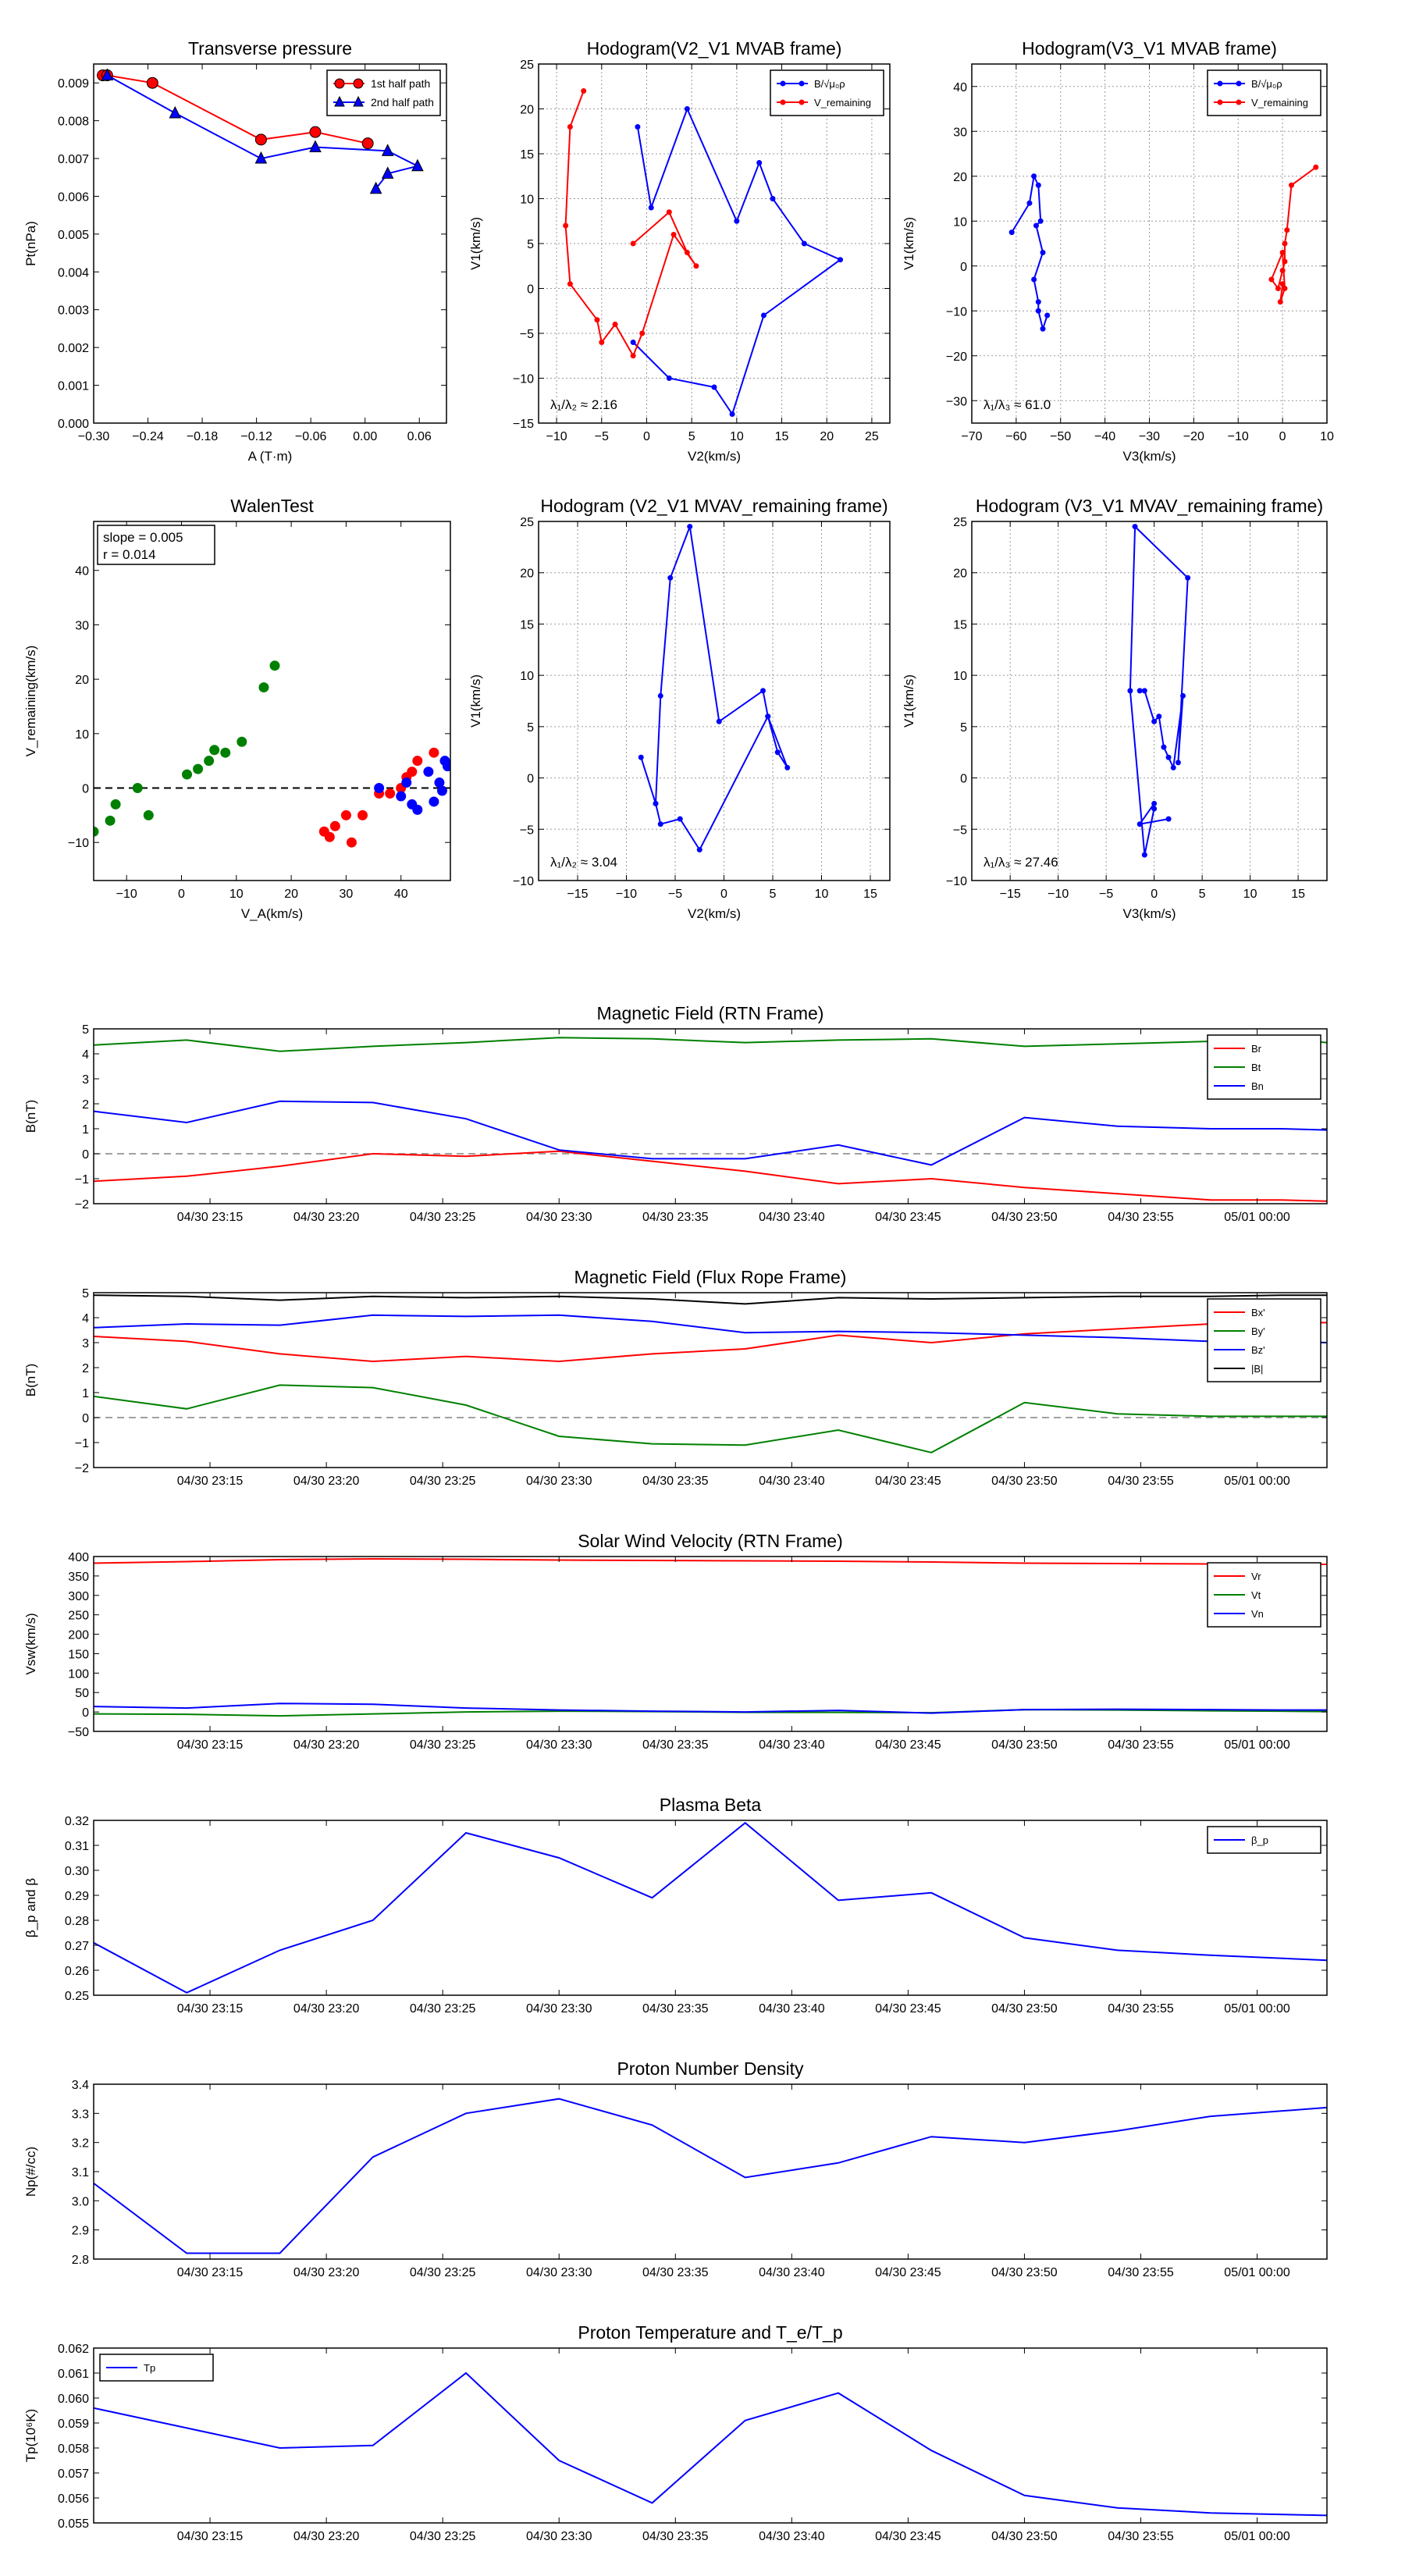  What do you see at coordinates (1264, 1595) in the screenshot?
I see `legend: Vr Vt Vn` at bounding box center [1264, 1595].